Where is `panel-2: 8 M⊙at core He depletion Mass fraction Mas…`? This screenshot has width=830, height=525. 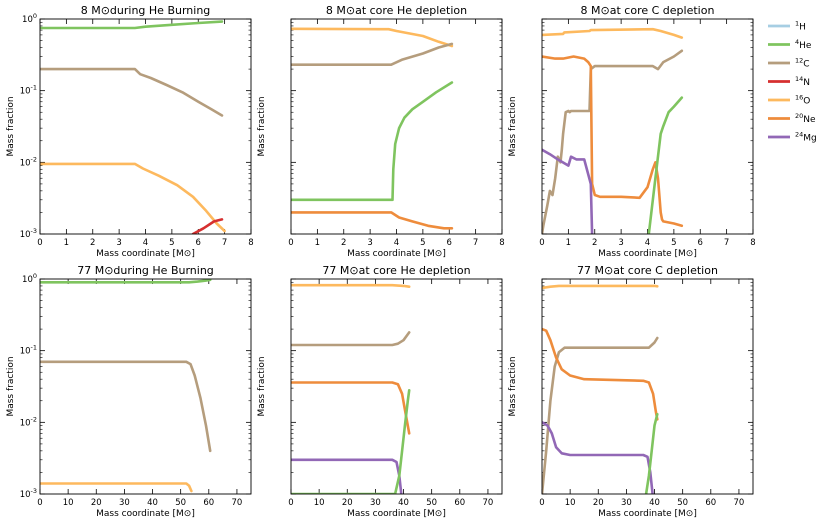 panel-2: 8 M⊙at core He depletion Mass fraction Mas… is located at coordinates (381, 131).